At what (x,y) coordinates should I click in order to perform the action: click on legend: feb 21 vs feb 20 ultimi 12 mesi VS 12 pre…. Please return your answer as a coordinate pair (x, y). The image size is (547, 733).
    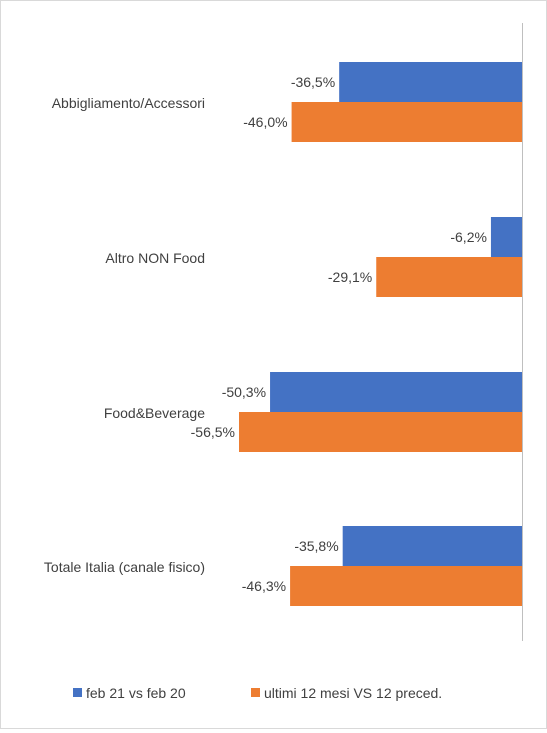
    Looking at the image, I should click on (257, 693).